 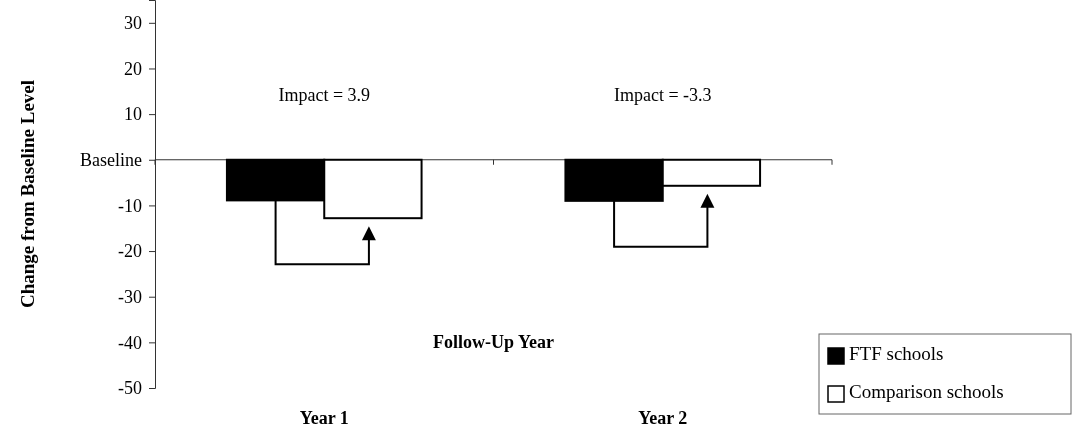 What do you see at coordinates (130, 388) in the screenshot?
I see `y-tick-label: -50` at bounding box center [130, 388].